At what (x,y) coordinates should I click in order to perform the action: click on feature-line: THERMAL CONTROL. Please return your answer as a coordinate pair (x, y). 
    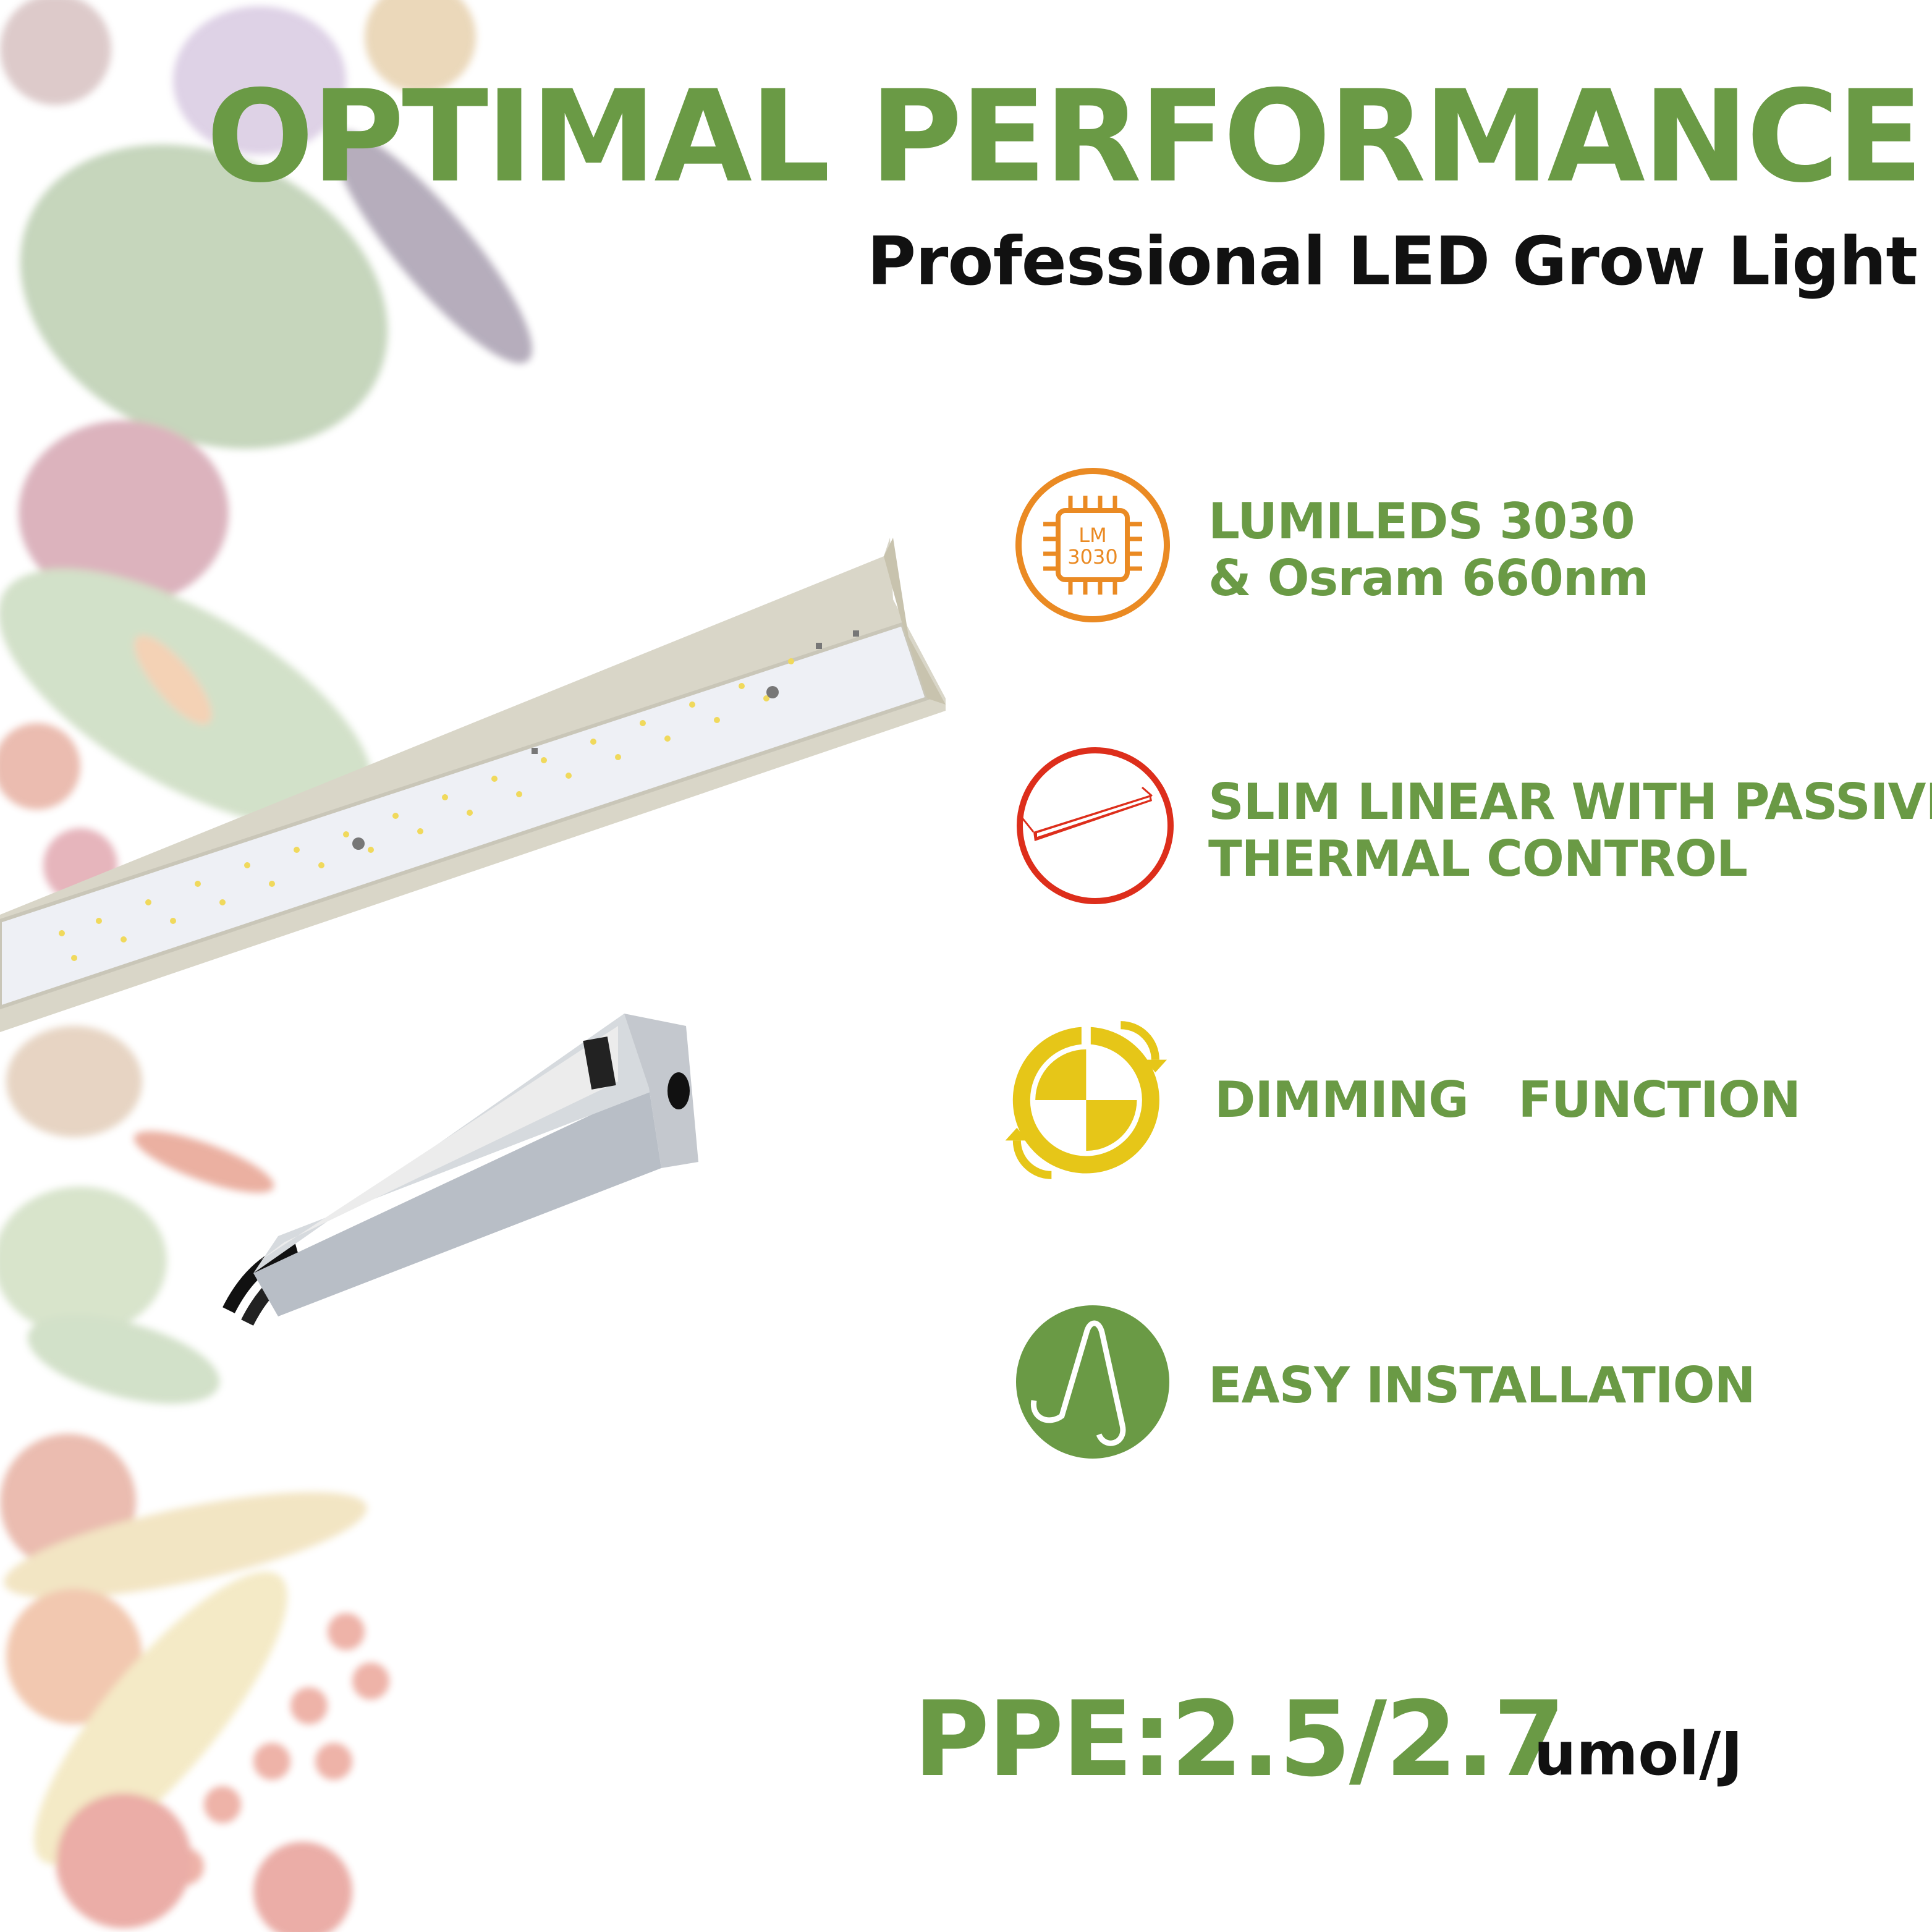
    Looking at the image, I should click on (1478, 859).